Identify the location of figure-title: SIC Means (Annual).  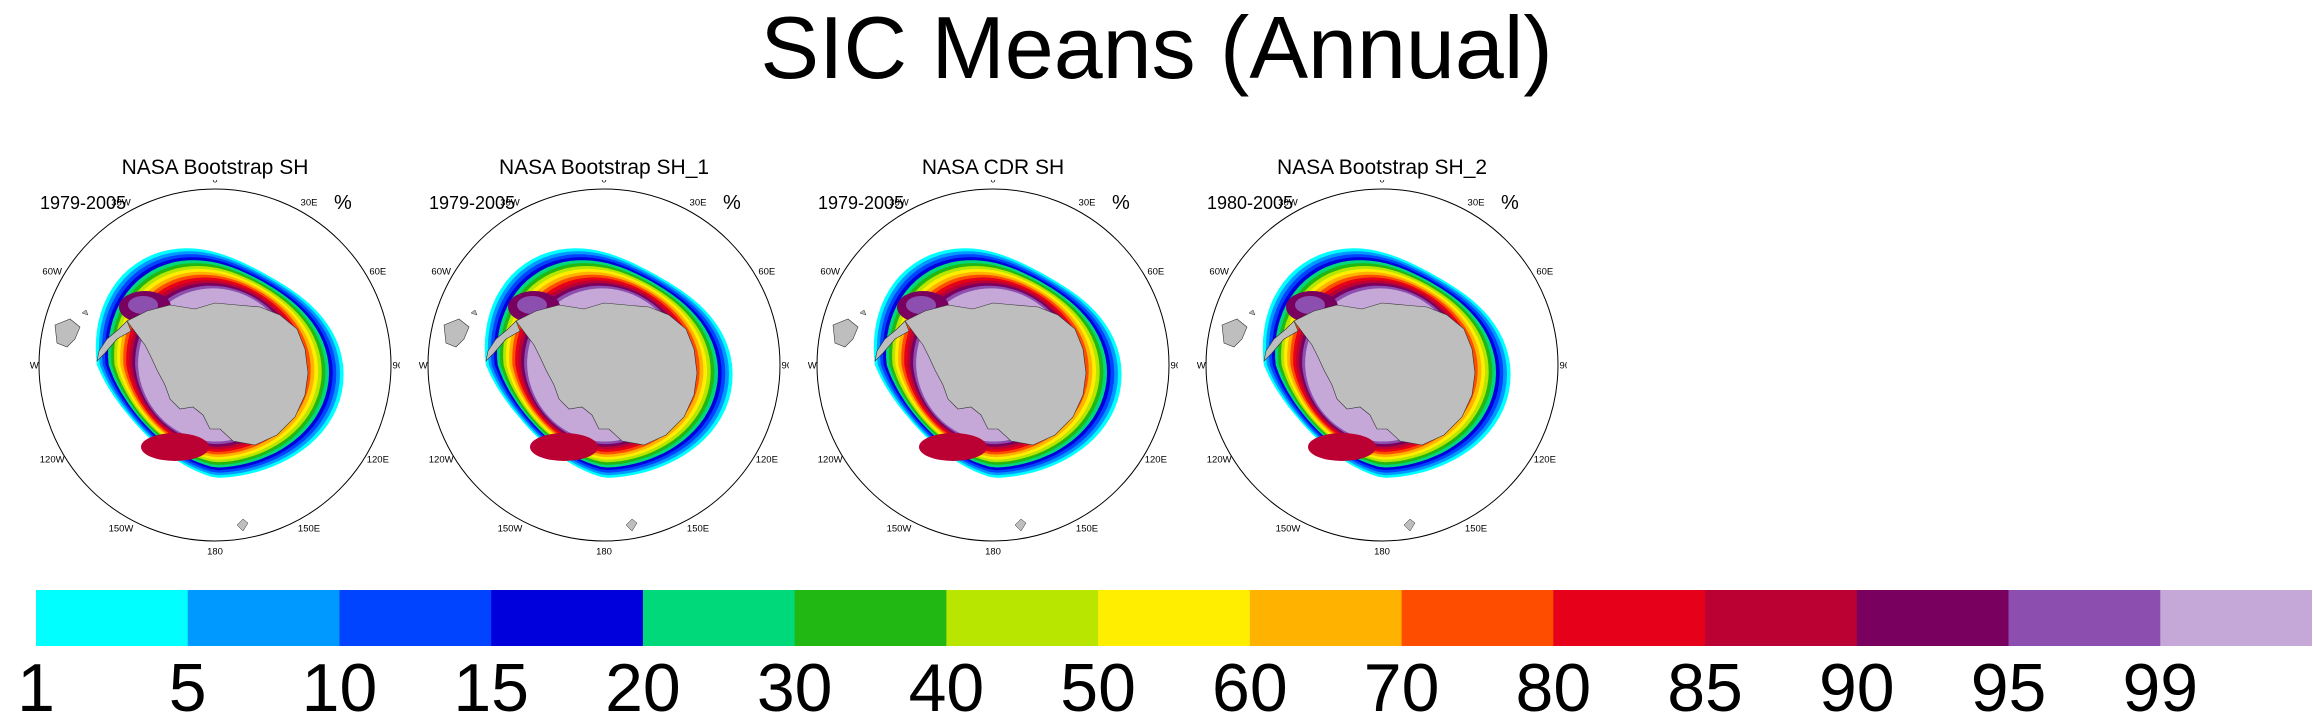
(1156, 48).